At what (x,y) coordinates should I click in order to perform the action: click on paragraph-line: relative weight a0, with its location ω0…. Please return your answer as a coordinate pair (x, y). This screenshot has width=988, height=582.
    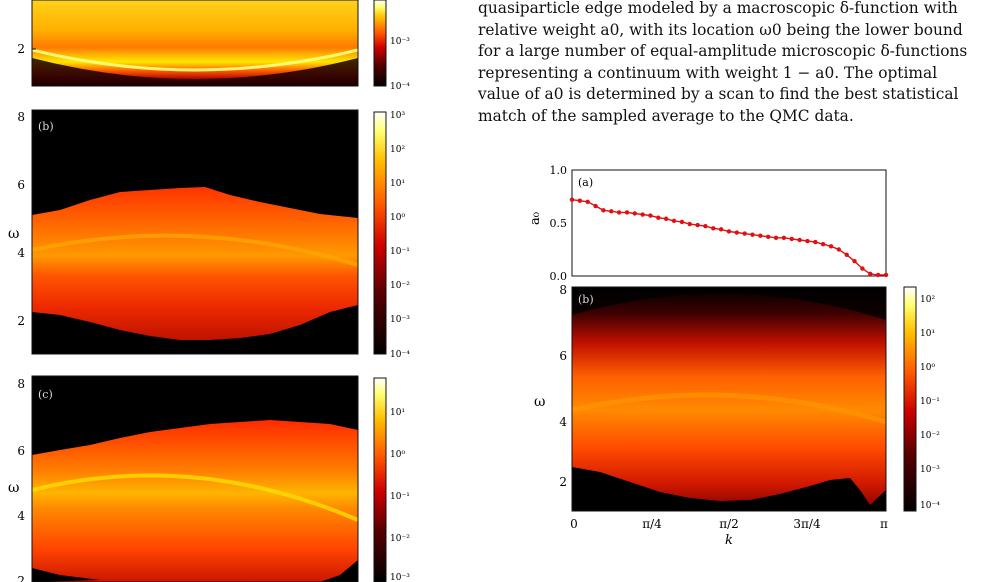
    Looking at the image, I should click on (720, 29).